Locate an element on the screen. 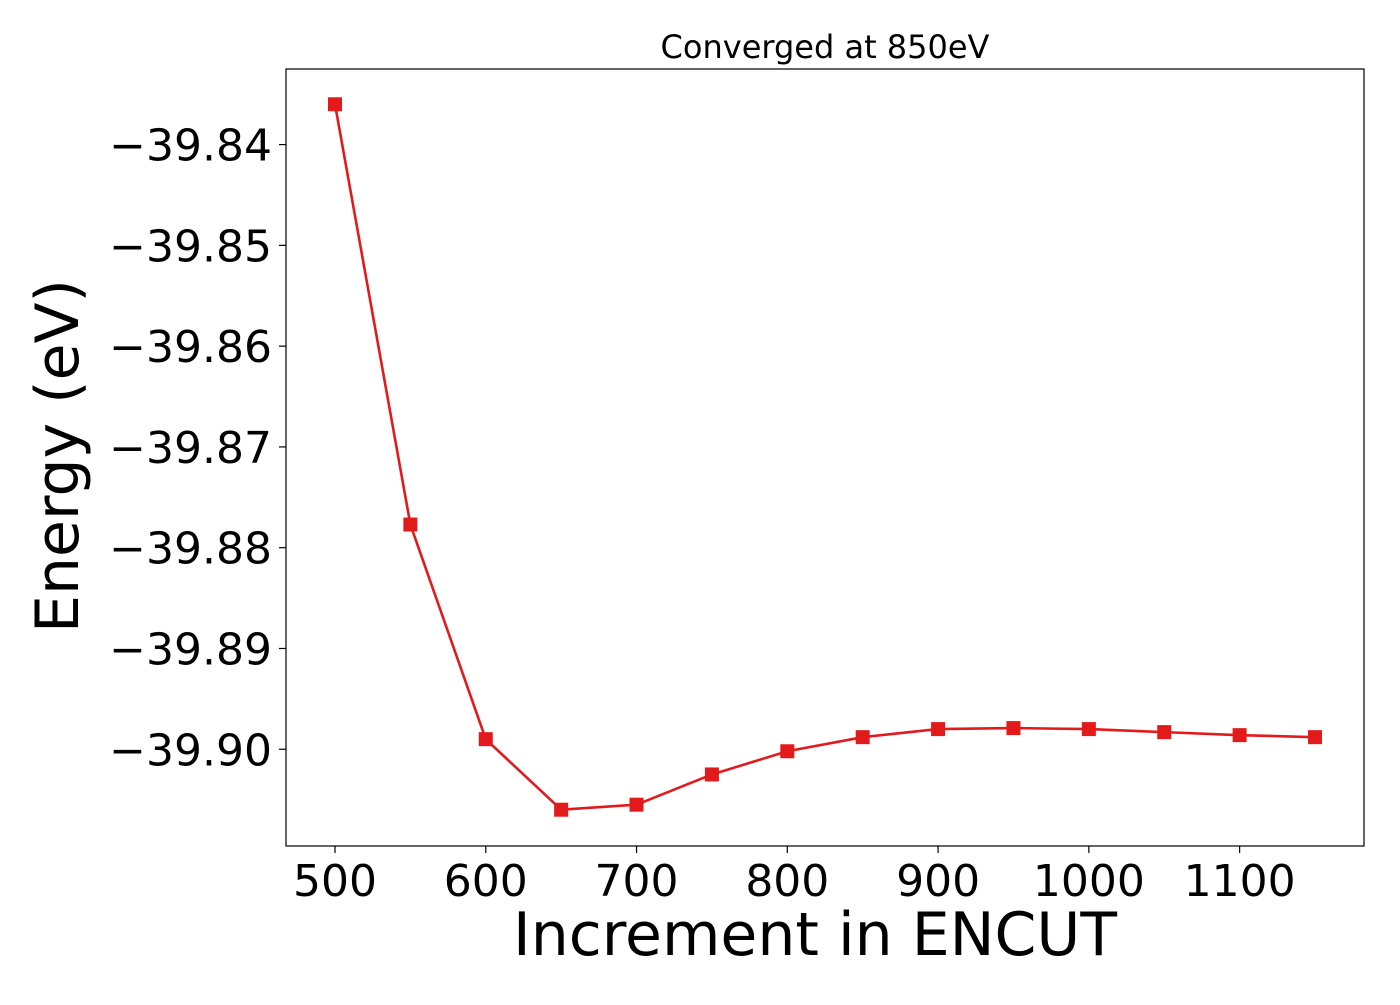 This screenshot has width=1400, height=1005. y-tick-label: −39.86 is located at coordinates (190, 347).